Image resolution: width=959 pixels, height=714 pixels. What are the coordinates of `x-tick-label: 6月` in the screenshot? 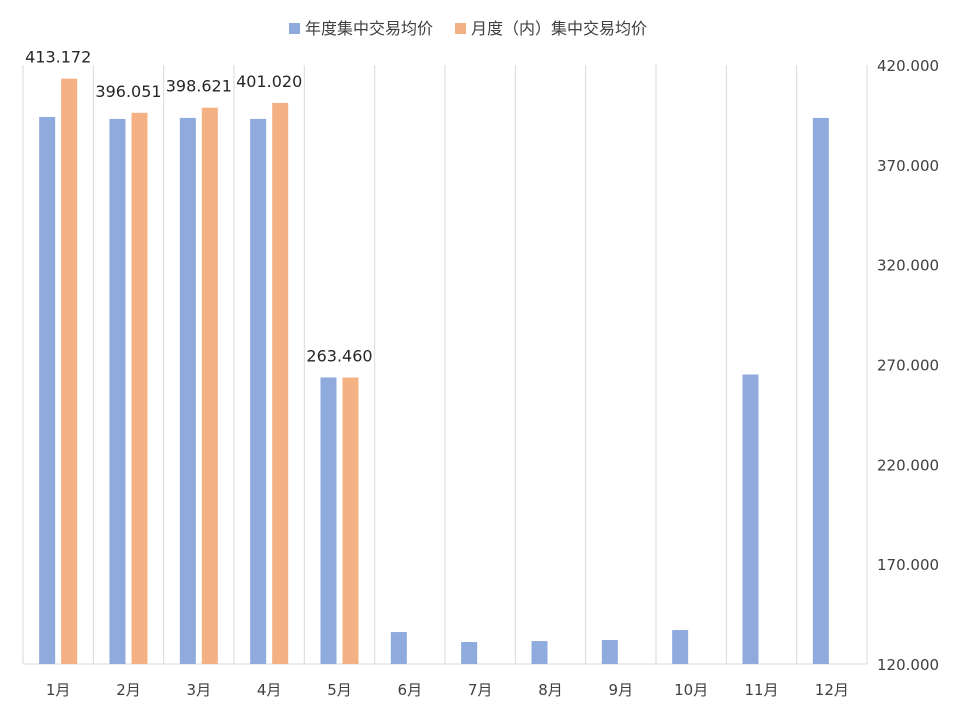 It's located at (410, 690).